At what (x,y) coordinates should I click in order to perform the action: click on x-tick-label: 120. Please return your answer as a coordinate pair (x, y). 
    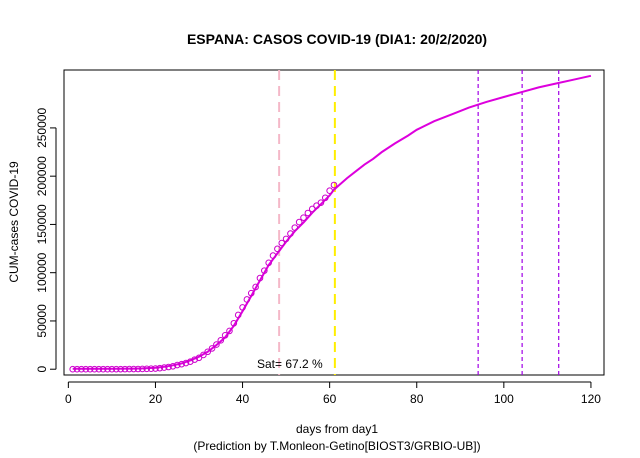
    Looking at the image, I should click on (591, 399).